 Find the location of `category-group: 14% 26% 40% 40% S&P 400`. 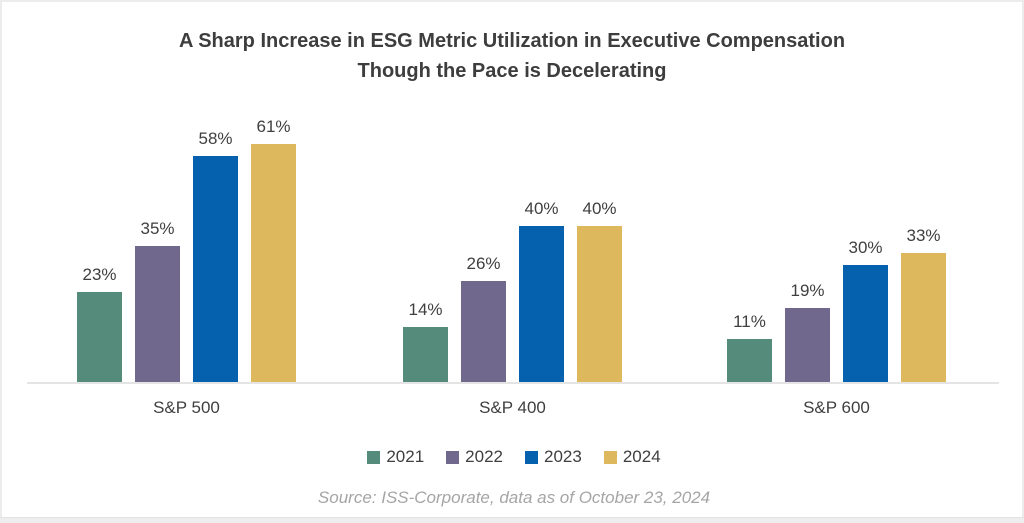

category-group: 14% 26% 40% 40% S&P 400 is located at coordinates (512, 260).